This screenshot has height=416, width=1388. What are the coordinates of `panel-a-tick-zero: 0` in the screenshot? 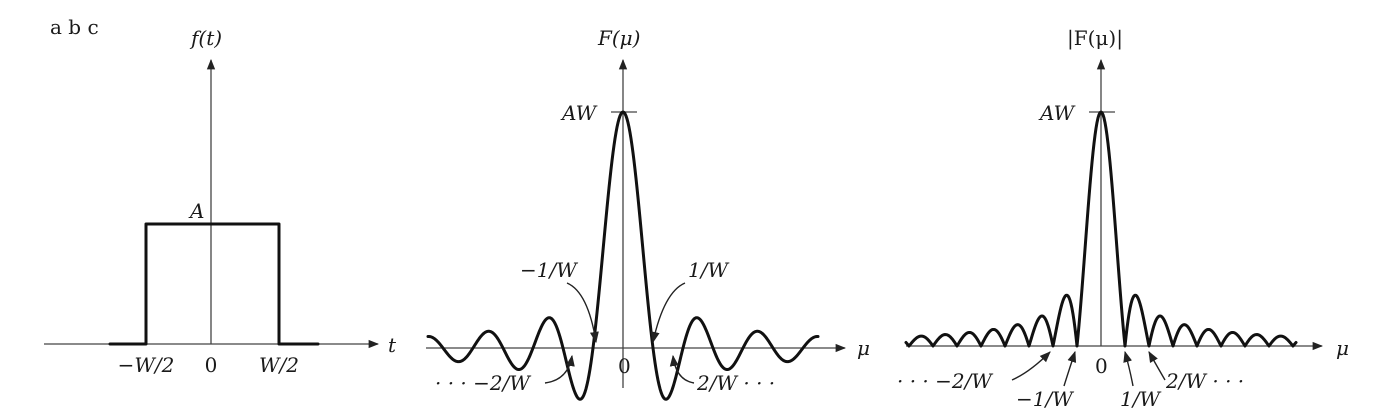 It's located at (211, 365).